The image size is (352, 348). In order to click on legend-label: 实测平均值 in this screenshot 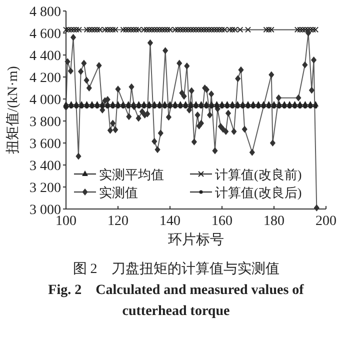, I will do `click(131, 174)`.